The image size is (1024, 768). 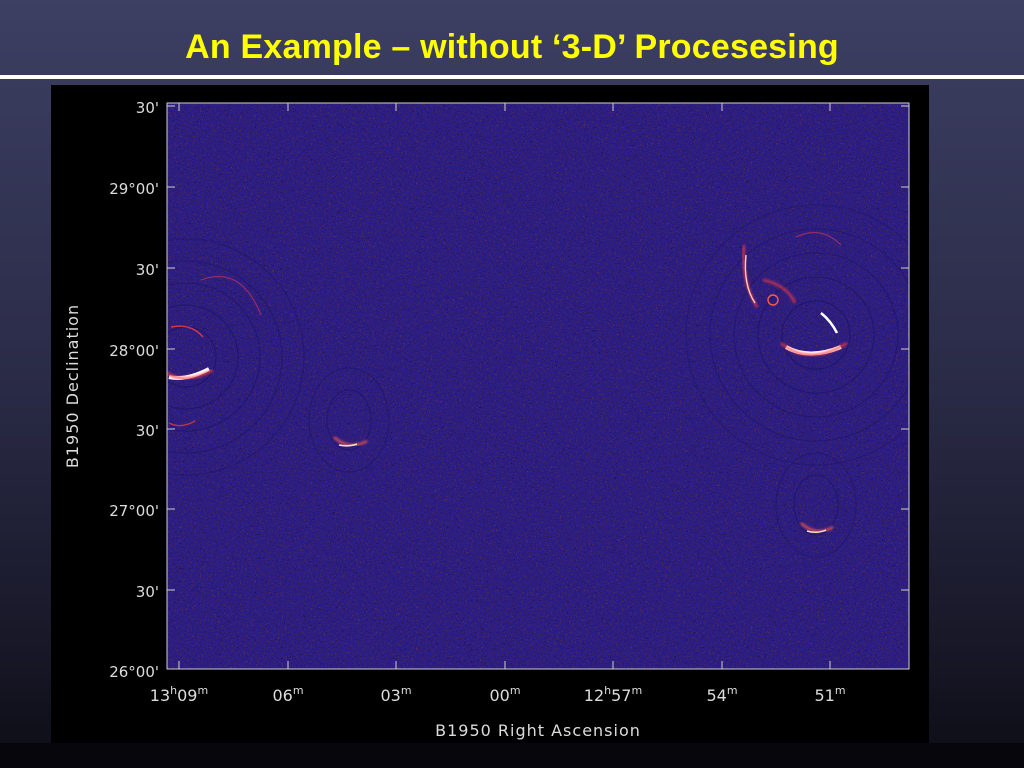 What do you see at coordinates (613, 694) in the screenshot?
I see `x-tick-label: 12h57m` at bounding box center [613, 694].